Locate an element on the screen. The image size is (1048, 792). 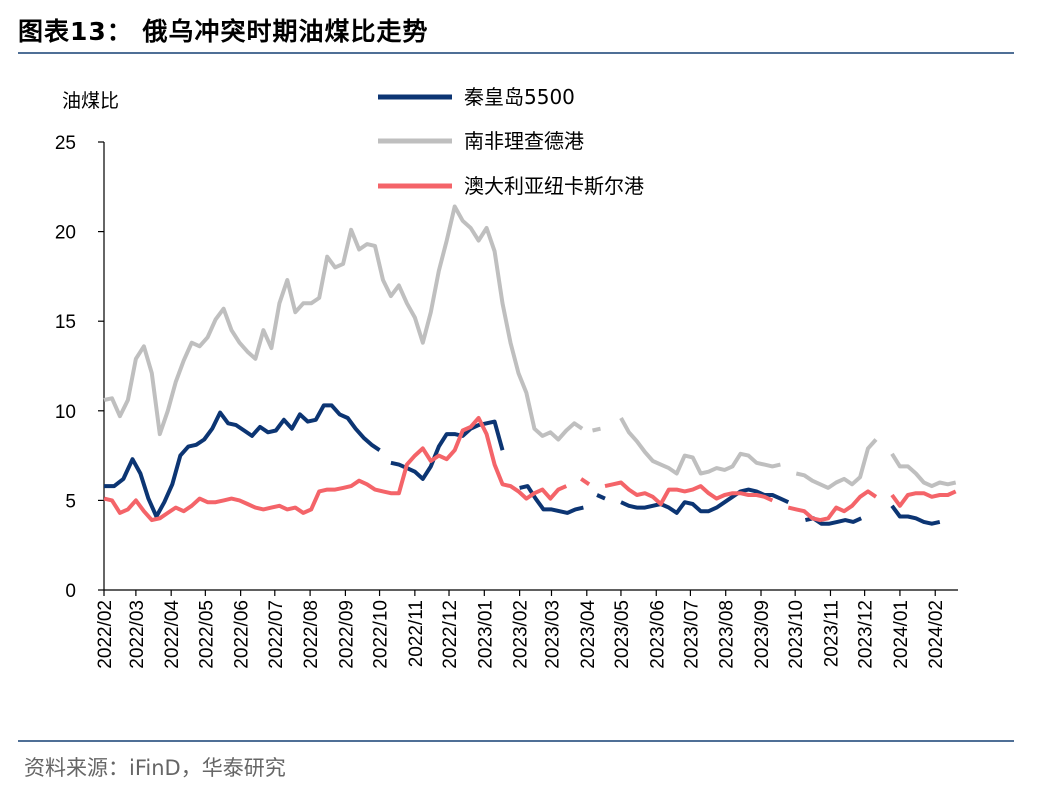
x-tick-label: 2023/02 is located at coordinates (521, 634).